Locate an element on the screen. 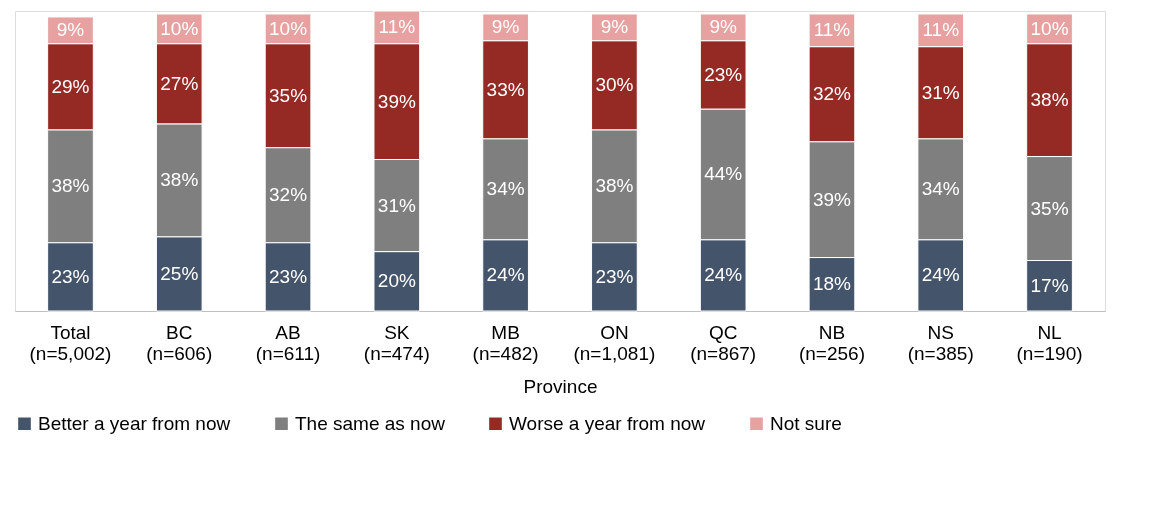 The image size is (1167, 508). legend-label: Better a year from now is located at coordinates (134, 423).